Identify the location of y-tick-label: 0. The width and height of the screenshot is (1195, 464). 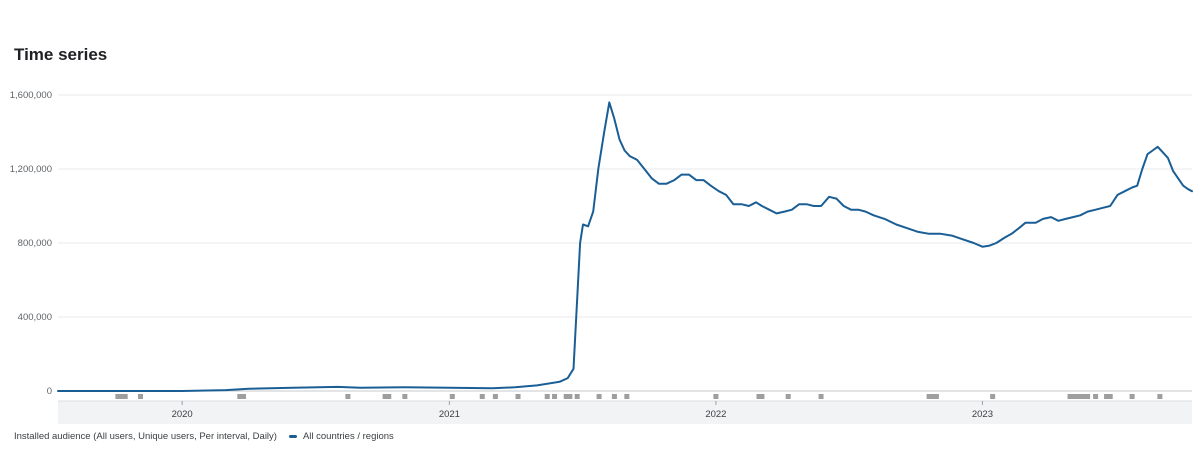
(49, 391).